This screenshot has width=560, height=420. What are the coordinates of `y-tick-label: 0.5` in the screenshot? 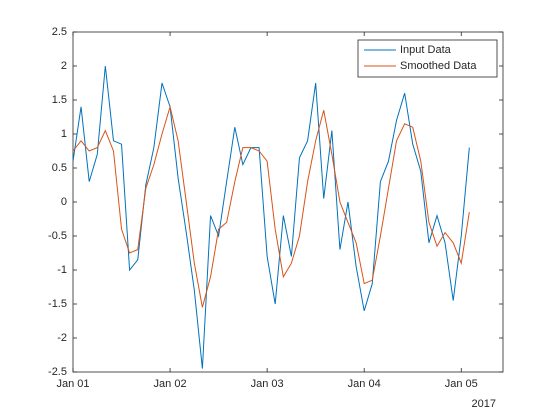 It's located at (59, 168).